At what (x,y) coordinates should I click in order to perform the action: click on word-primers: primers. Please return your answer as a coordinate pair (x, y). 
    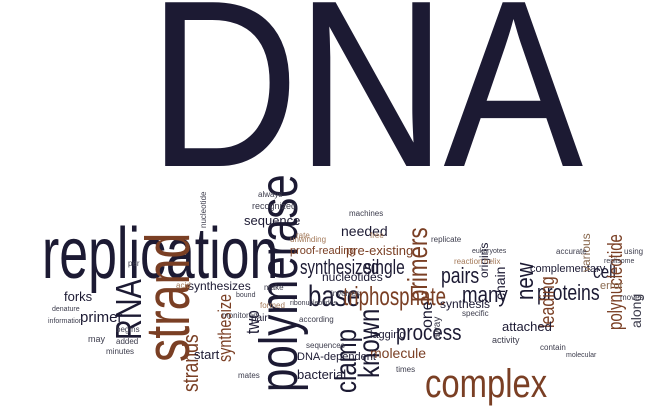
    Looking at the image, I should click on (417, 264).